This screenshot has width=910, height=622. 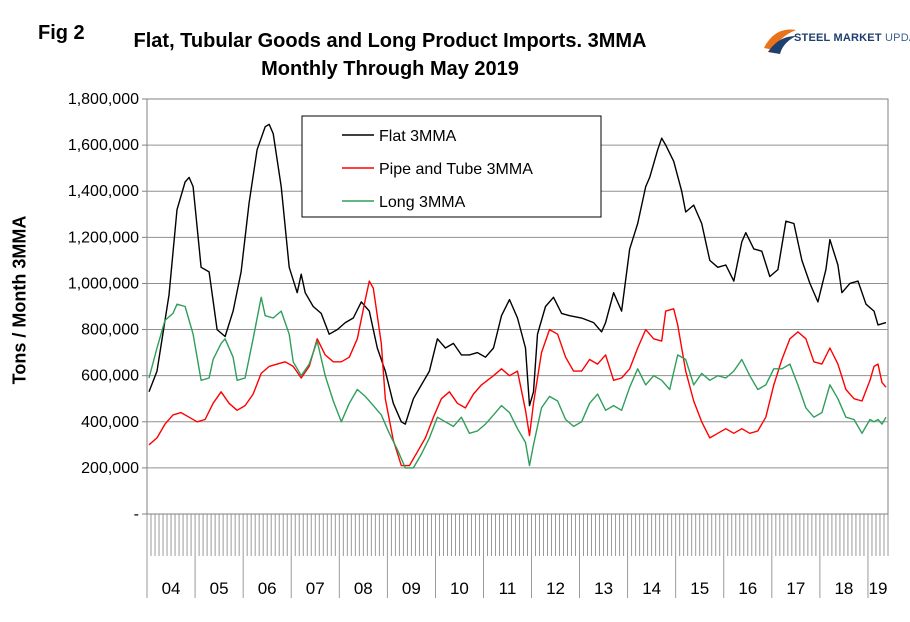 What do you see at coordinates (103, 99) in the screenshot?
I see `y-tick-label: 1,800,000` at bounding box center [103, 99].